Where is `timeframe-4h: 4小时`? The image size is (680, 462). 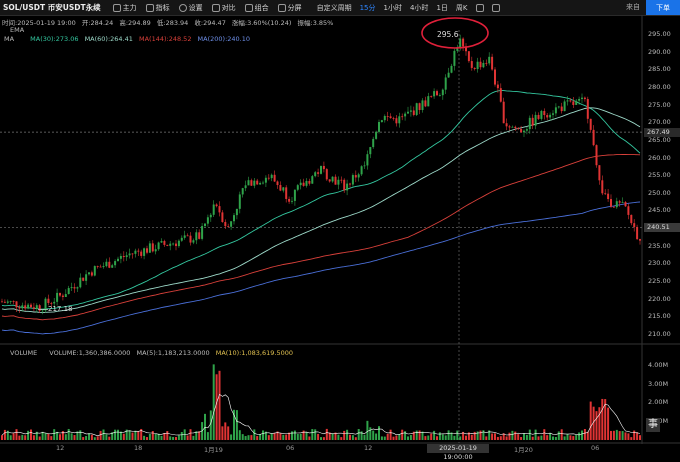 timeframe-4h: 4小时 is located at coordinates (419, 7).